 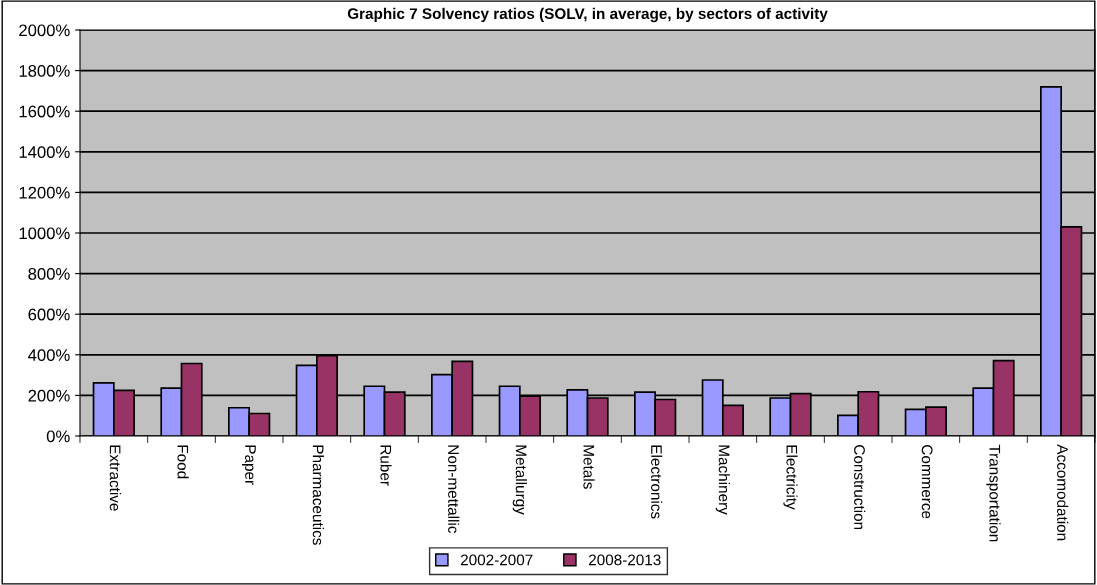 I want to click on x-tick-label: Electricity, so click(x=790, y=477).